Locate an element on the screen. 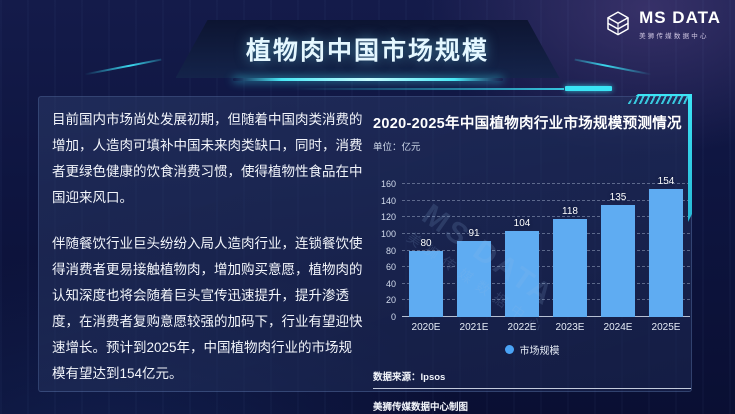  y-tick-label: 20 is located at coordinates (390, 300).